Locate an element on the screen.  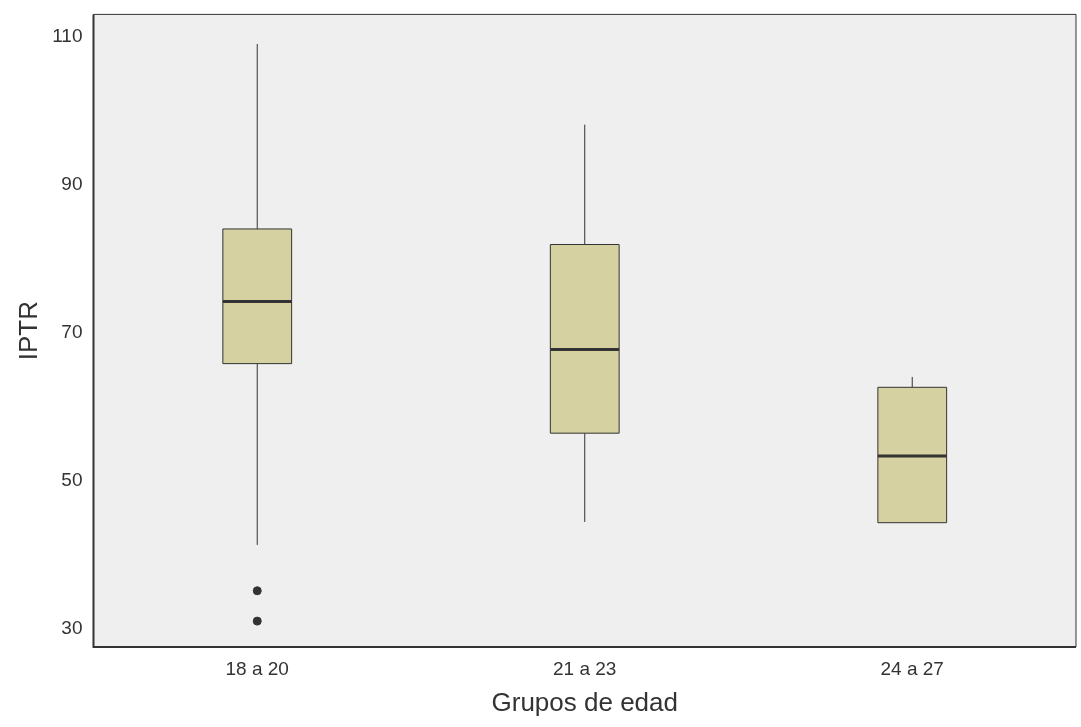
y-tick-label: 50 is located at coordinates (72, 479).